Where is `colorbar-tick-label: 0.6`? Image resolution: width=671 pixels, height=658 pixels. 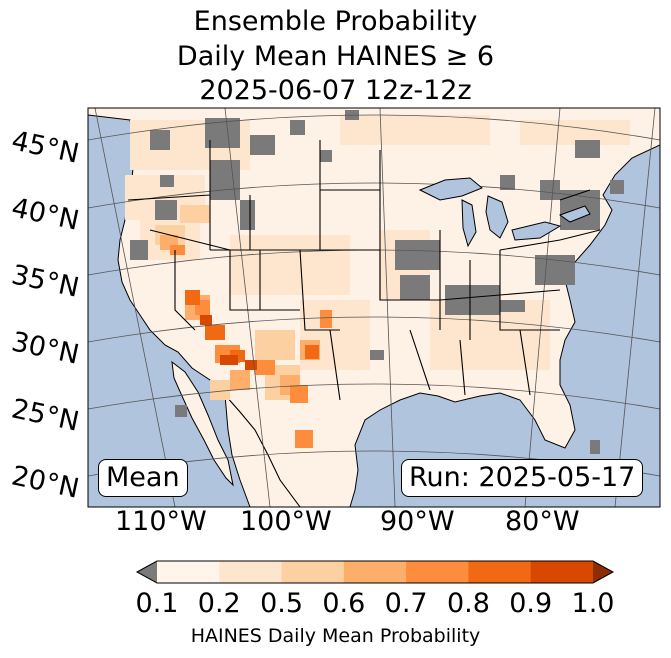 colorbar-tick-label: 0.6 is located at coordinates (344, 603).